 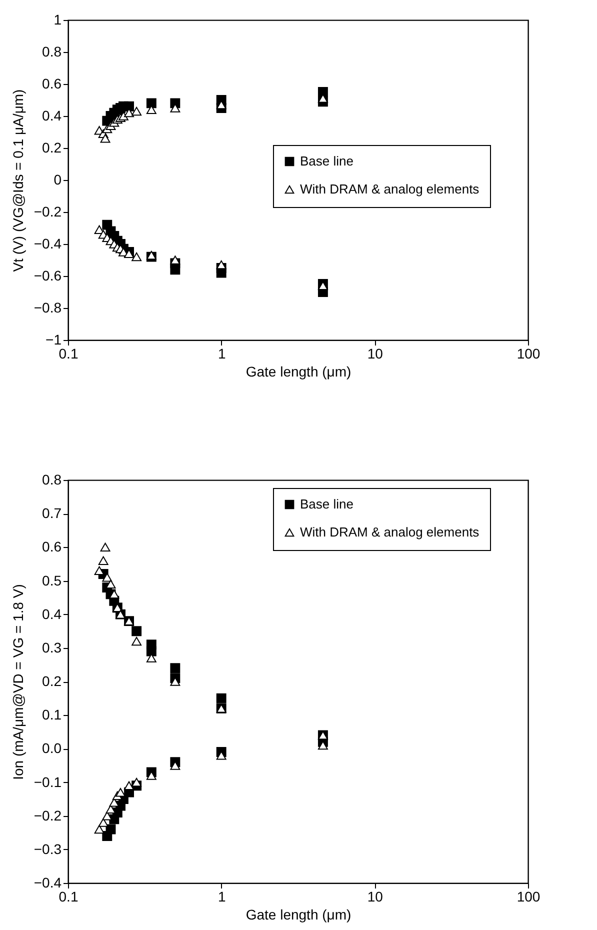 What do you see at coordinates (58, 180) in the screenshot?
I see `y-tick-label: 0` at bounding box center [58, 180].